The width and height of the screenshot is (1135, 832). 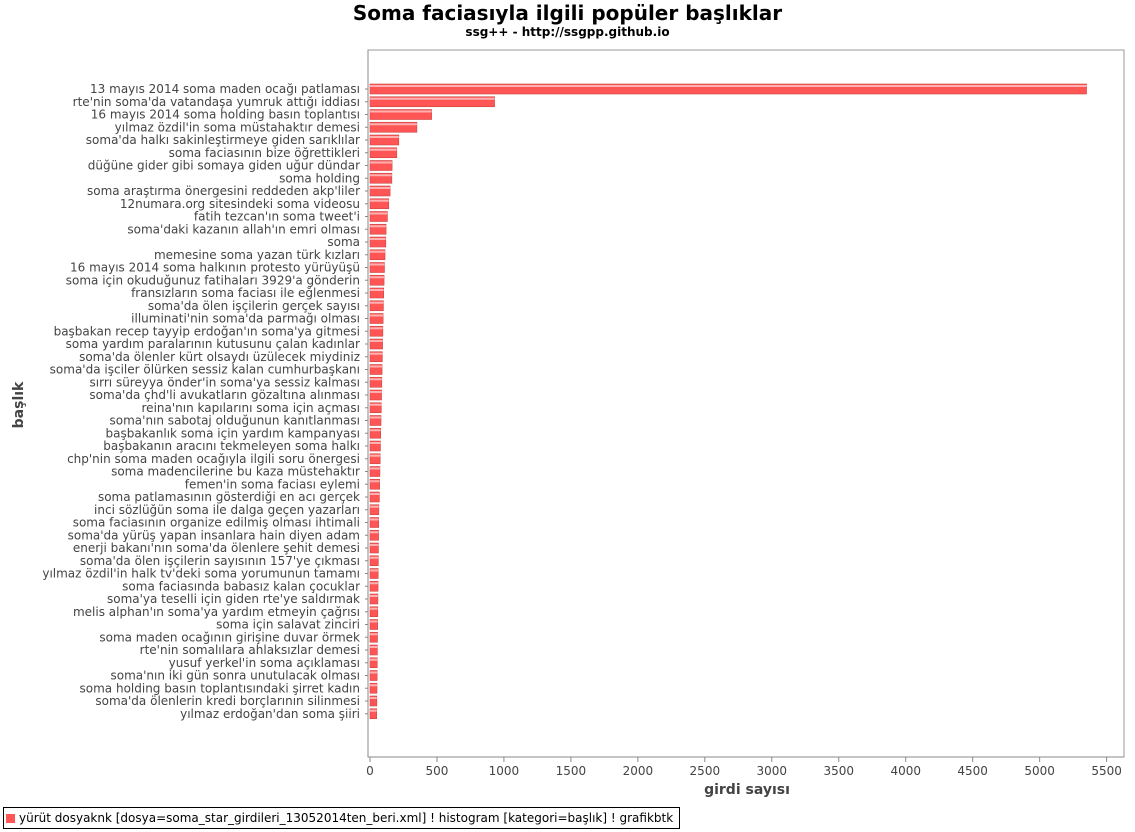 What do you see at coordinates (254, 306) in the screenshot?
I see `category-label: soma'da ölen işçilerin gerçek sayısı` at bounding box center [254, 306].